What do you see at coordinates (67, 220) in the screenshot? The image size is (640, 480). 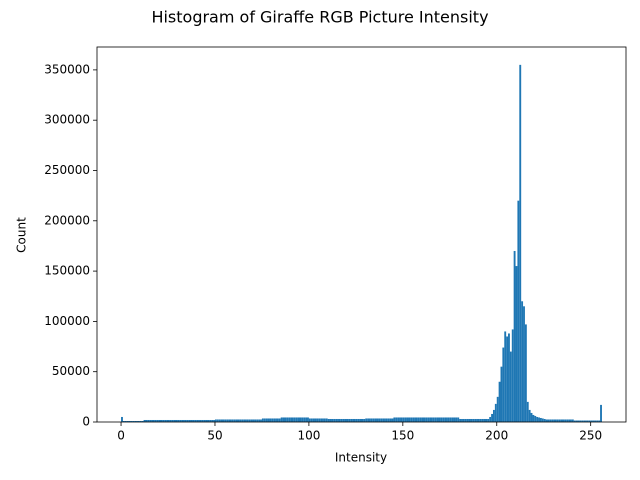 I see `y-tick-label: 200000` at bounding box center [67, 220].